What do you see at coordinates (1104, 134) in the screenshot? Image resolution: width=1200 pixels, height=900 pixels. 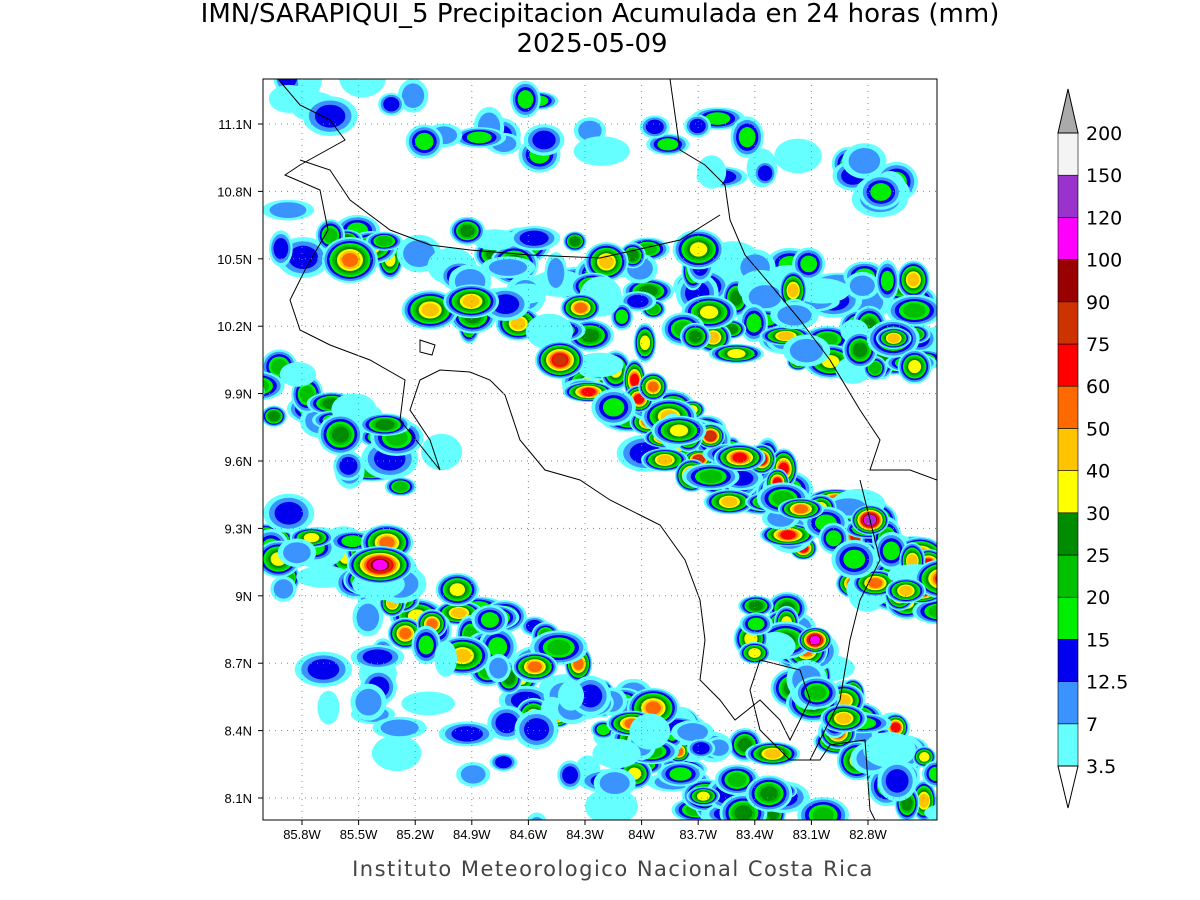 I see `colorbar-label: 200` at bounding box center [1104, 134].